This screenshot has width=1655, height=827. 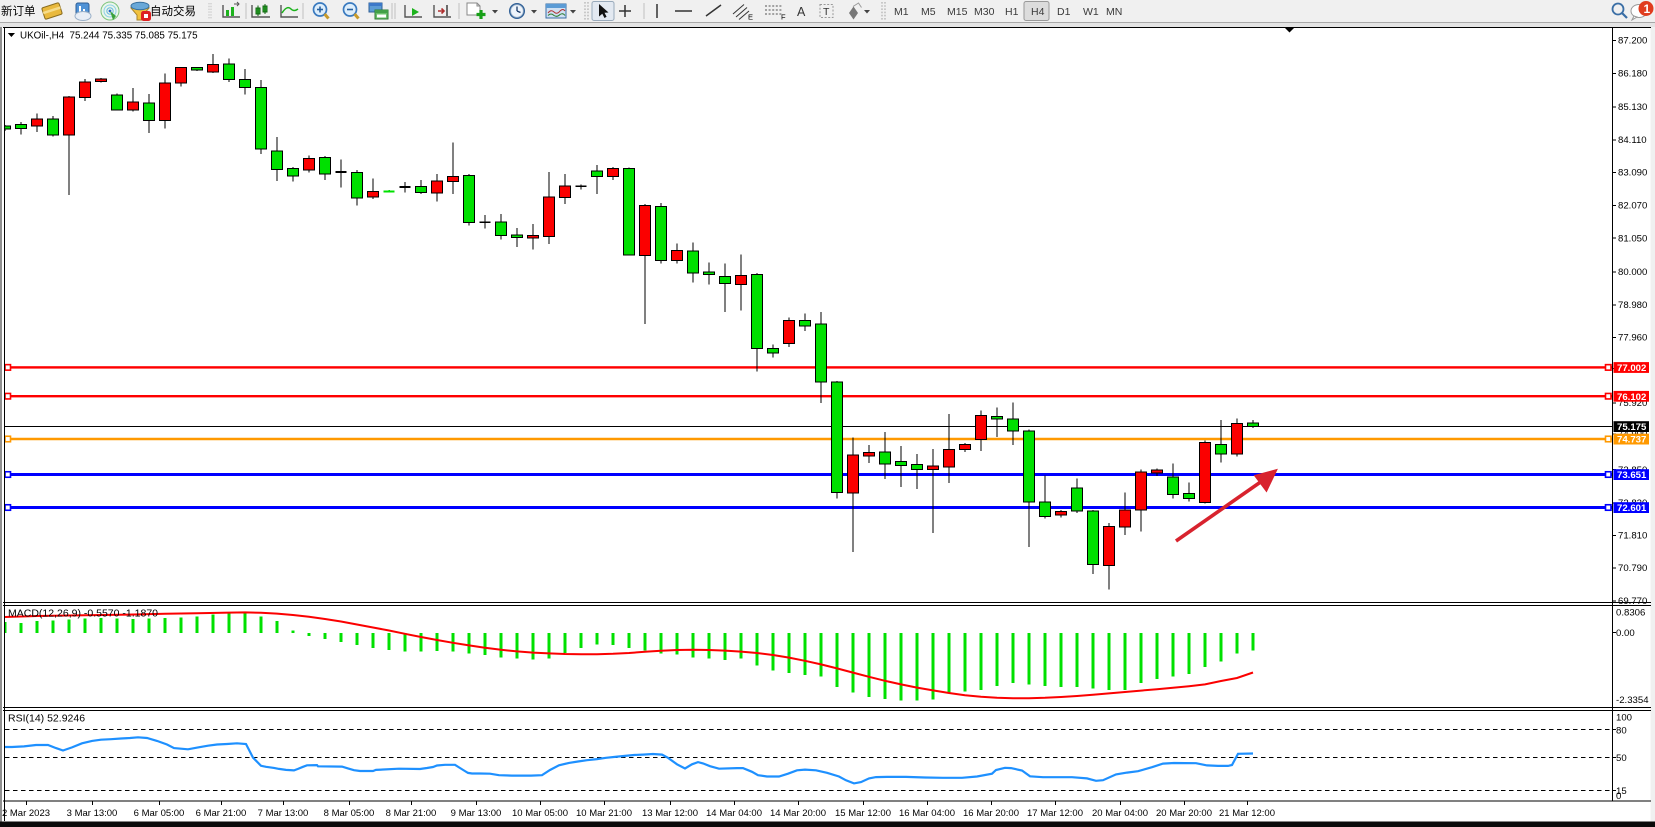 I want to click on svg-text: D1, so click(x=1064, y=12).